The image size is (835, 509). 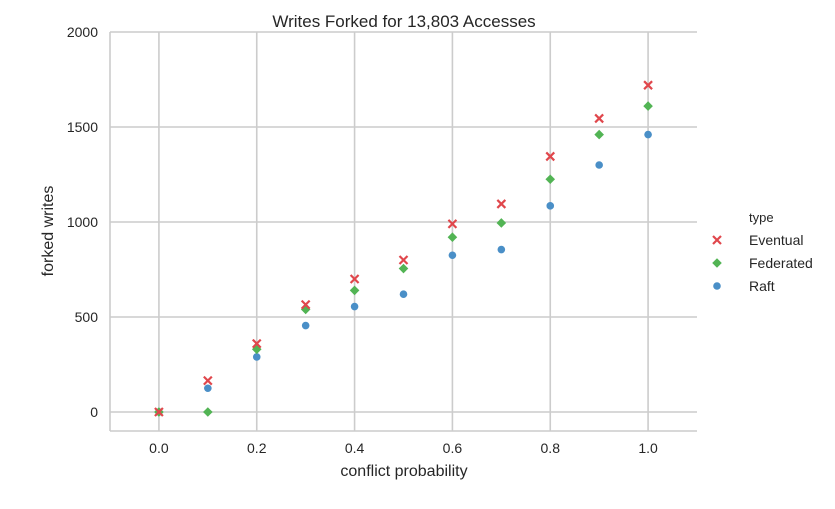 What do you see at coordinates (48, 231) in the screenshot?
I see `y-axis-label: forked writes` at bounding box center [48, 231].